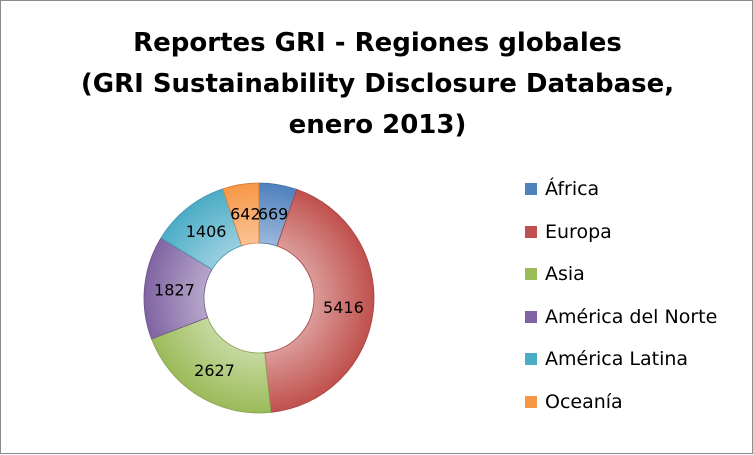 The height and width of the screenshot is (455, 753). I want to click on legend-label-europa: Europa, so click(578, 231).